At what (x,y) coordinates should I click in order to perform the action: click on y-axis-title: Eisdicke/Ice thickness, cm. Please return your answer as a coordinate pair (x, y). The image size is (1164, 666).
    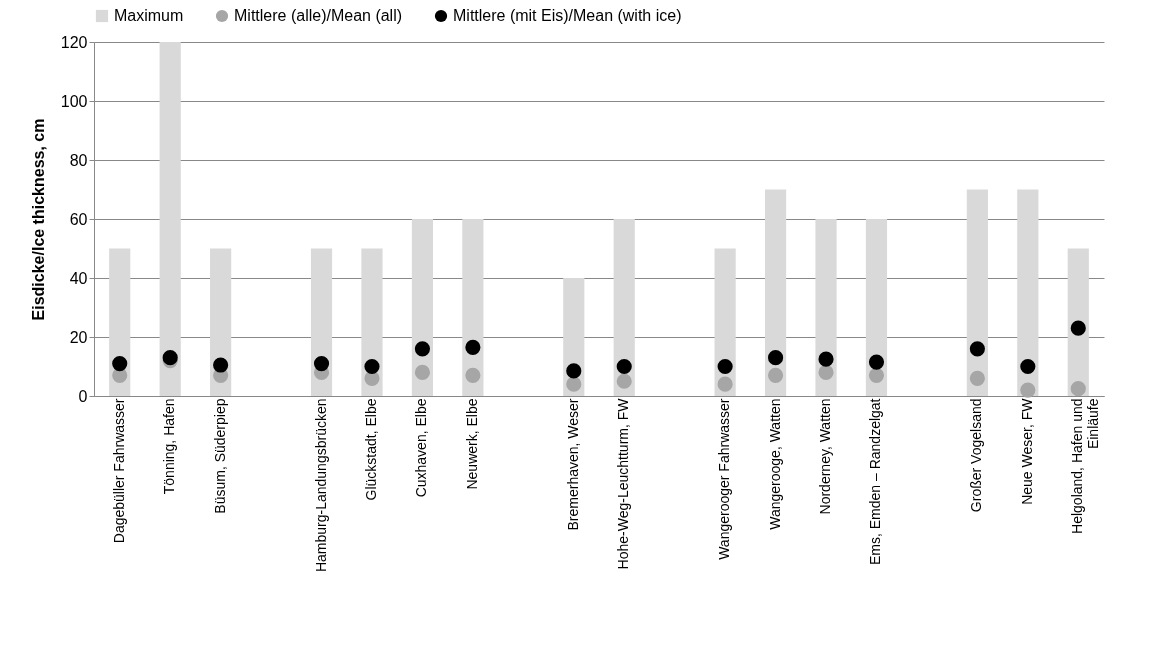
    Looking at the image, I should click on (38, 219).